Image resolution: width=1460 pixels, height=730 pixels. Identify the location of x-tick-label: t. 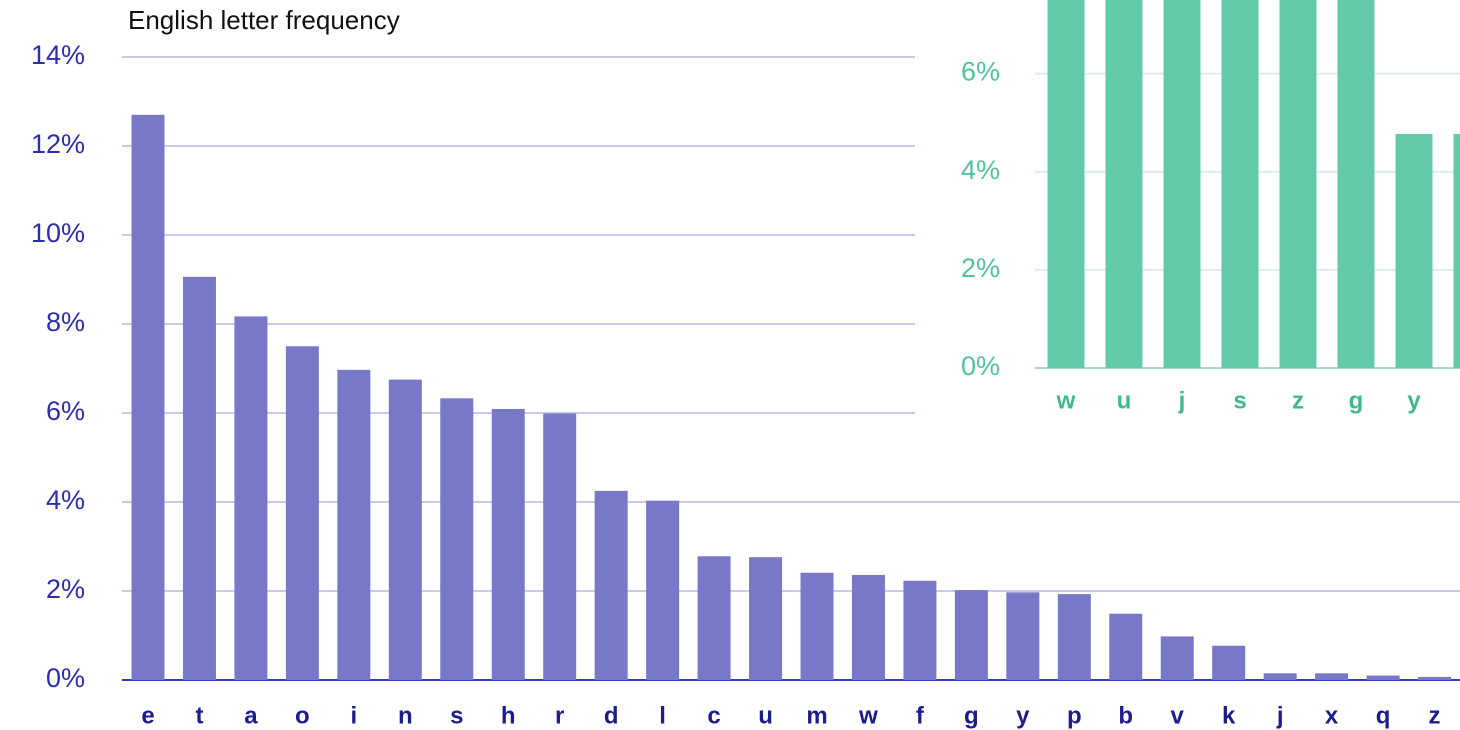
(199, 715).